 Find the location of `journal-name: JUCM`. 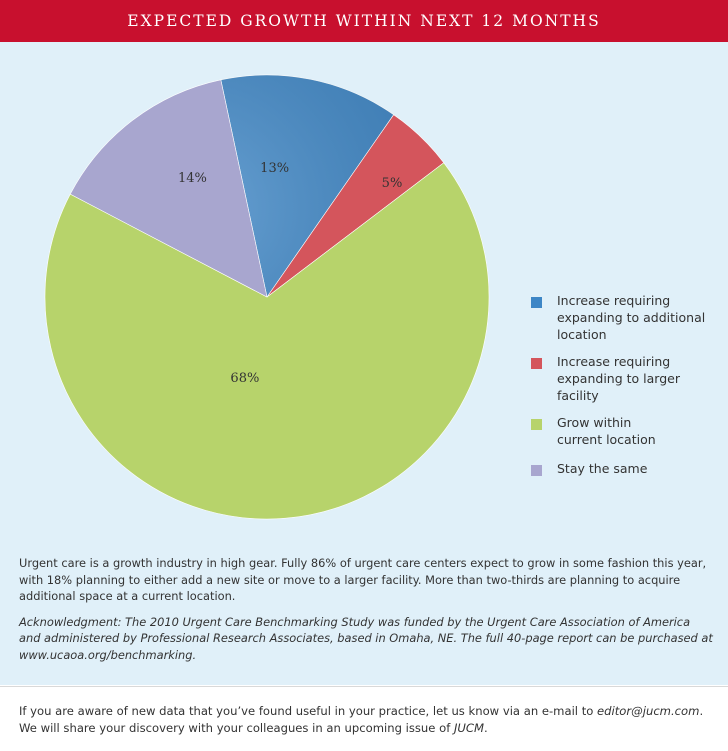

journal-name: JUCM is located at coordinates (468, 728).